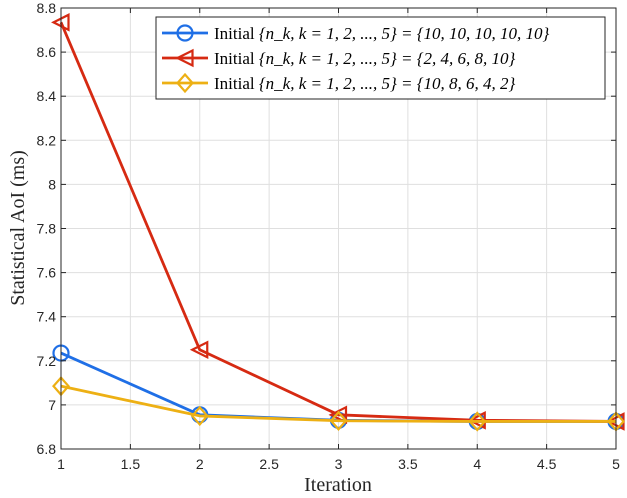 This screenshot has width=627, height=498. I want to click on legend-marker-triangle-left, so click(184, 58).